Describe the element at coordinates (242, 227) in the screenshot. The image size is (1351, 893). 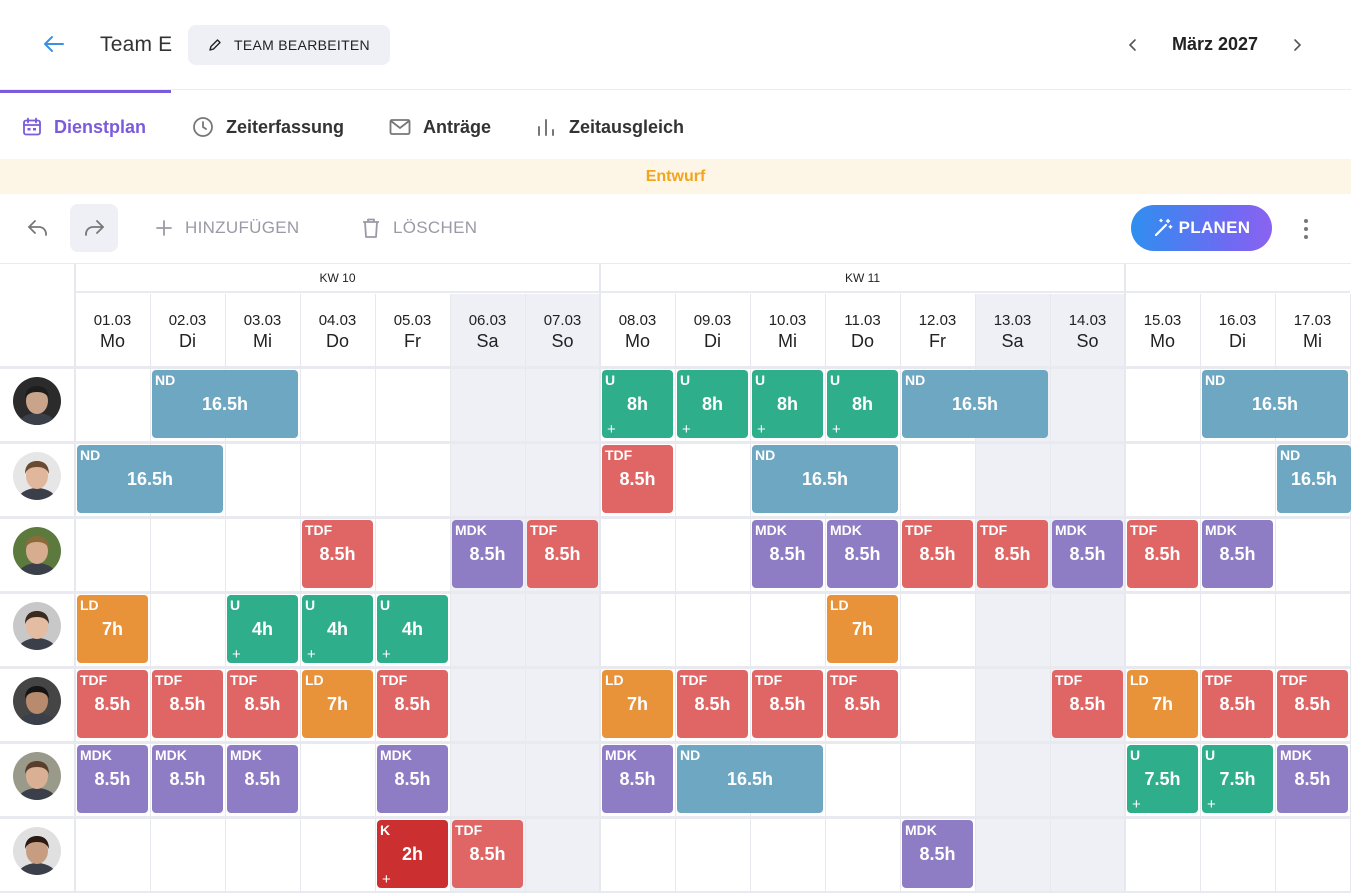
I see `add-label: HINZUFÜGEN` at that location.